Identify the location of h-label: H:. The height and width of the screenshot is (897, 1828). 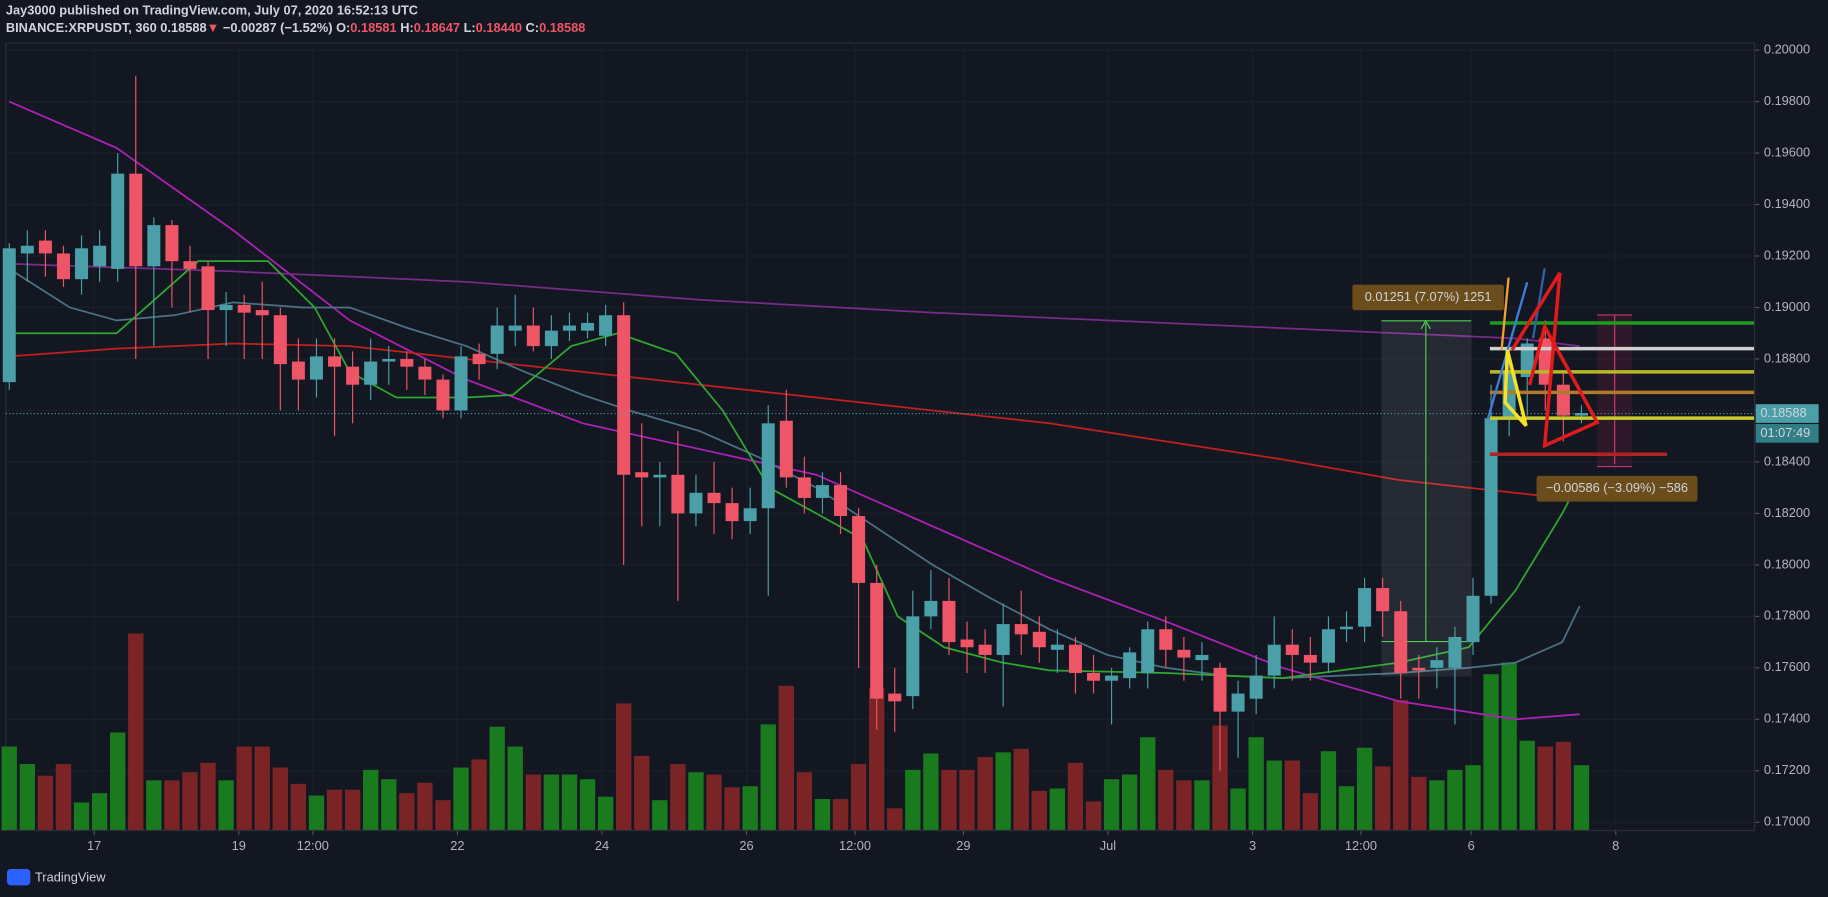
(407, 28).